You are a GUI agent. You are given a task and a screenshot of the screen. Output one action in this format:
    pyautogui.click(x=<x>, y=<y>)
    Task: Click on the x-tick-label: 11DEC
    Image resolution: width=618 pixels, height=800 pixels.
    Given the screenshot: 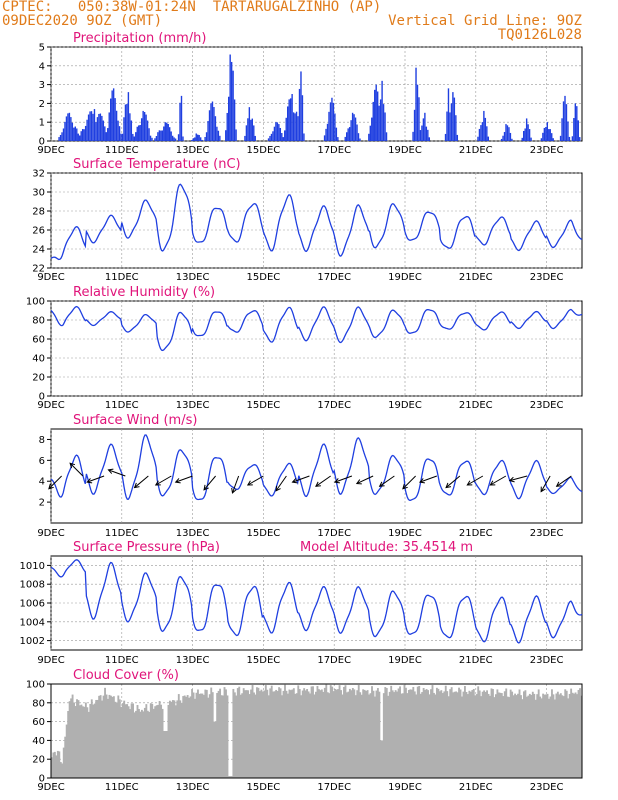 What is the action you would take?
    pyautogui.click(x=122, y=660)
    